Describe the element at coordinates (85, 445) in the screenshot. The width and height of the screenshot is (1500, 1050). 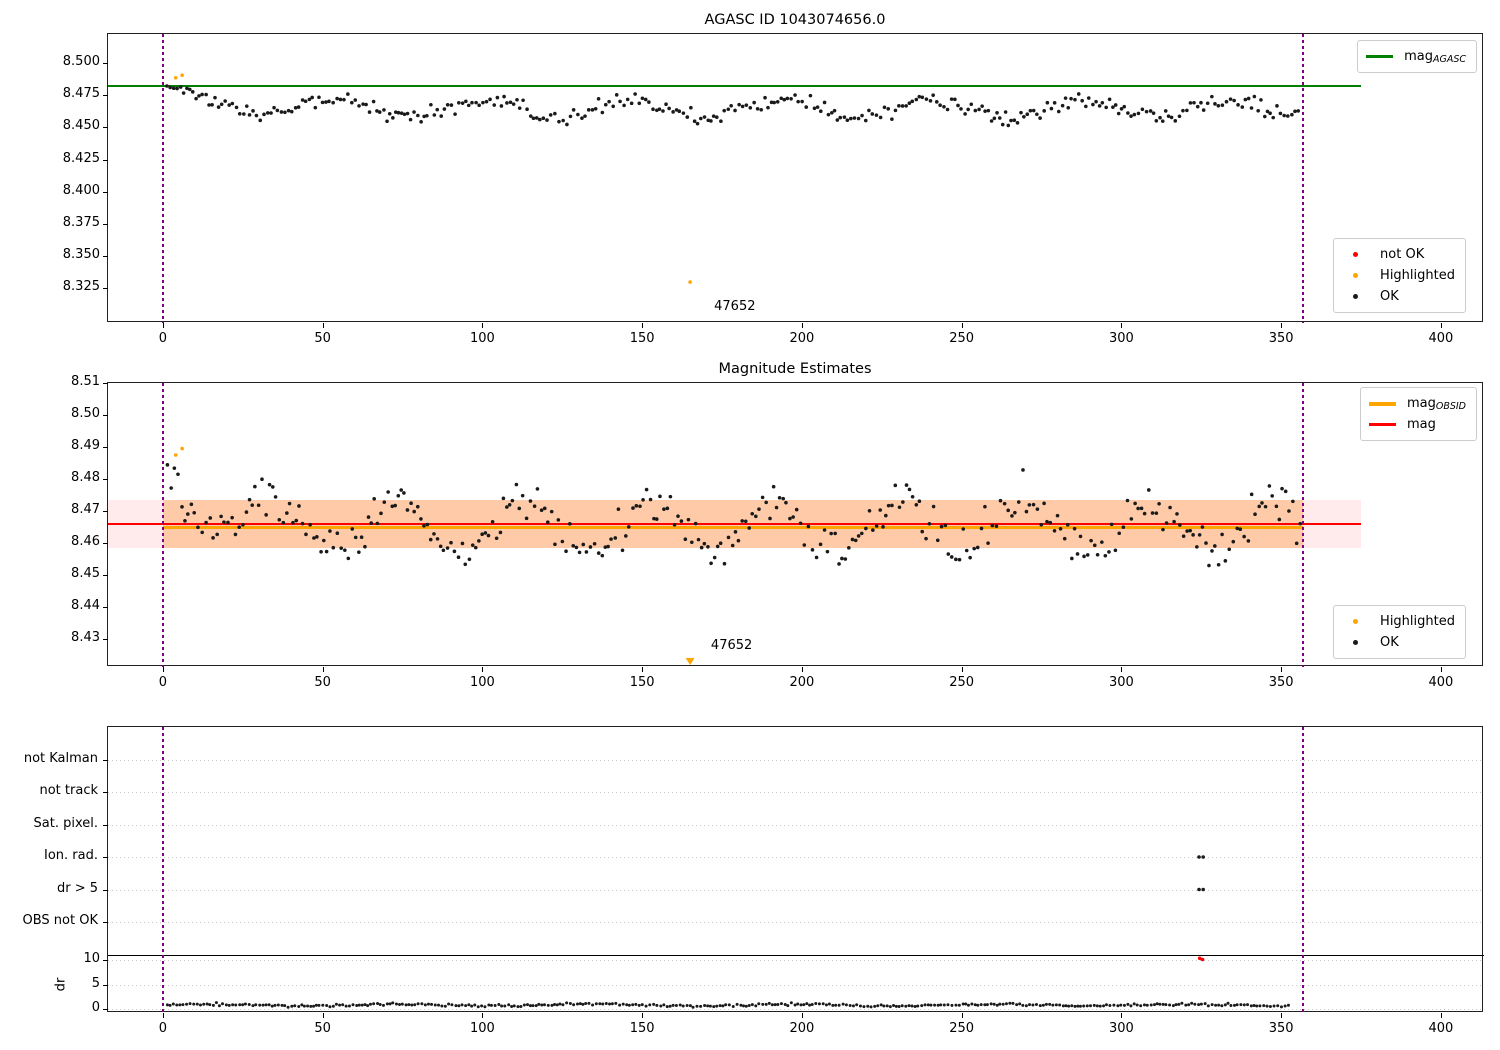
I see `y-tick-label: 8.49` at that location.